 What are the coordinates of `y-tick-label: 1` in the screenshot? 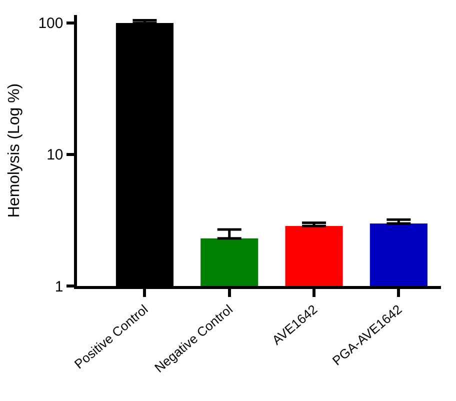 It's located at (59, 287).